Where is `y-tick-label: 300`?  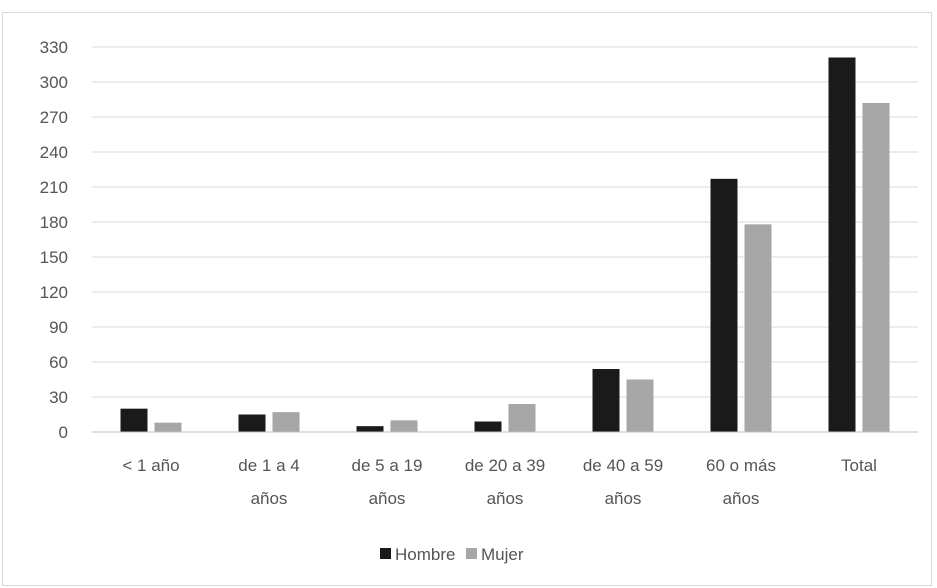
y-tick-label: 300 is located at coordinates (54, 82).